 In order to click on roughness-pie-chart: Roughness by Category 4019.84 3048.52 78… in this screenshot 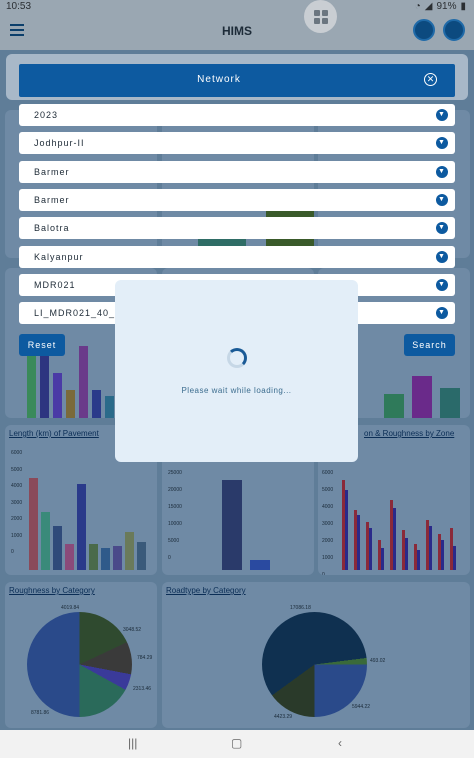, I will do `click(81, 655)`.